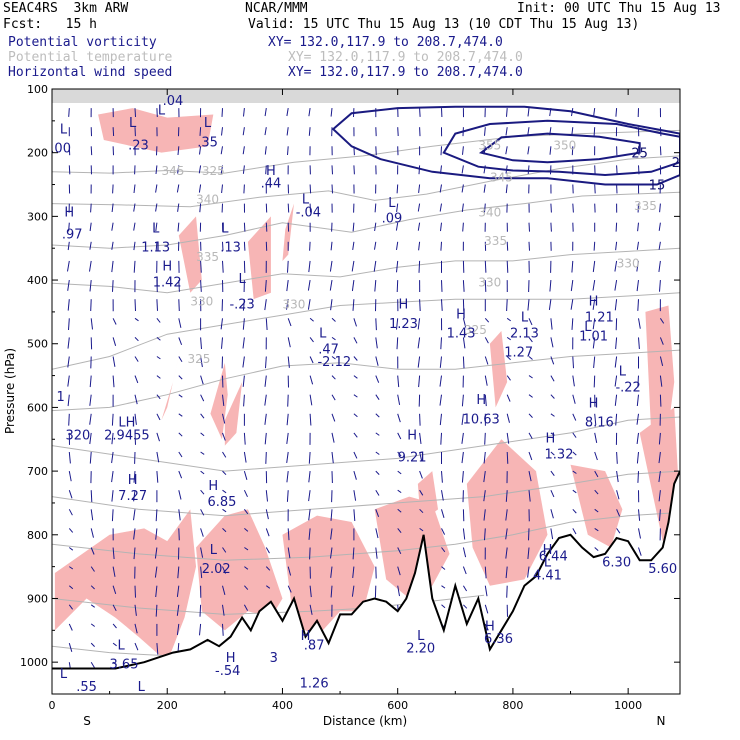  Describe the element at coordinates (524, 333) in the screenshot. I see `pv-extremum-label-29: 2.13` at that location.